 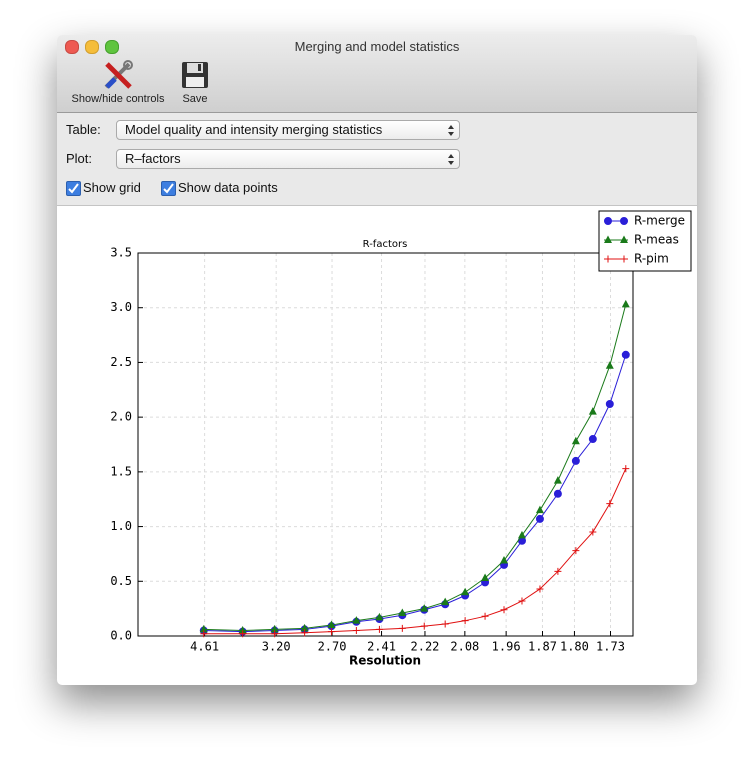 What do you see at coordinates (121, 307) in the screenshot?
I see `y-tick-label: 3.0` at bounding box center [121, 307].